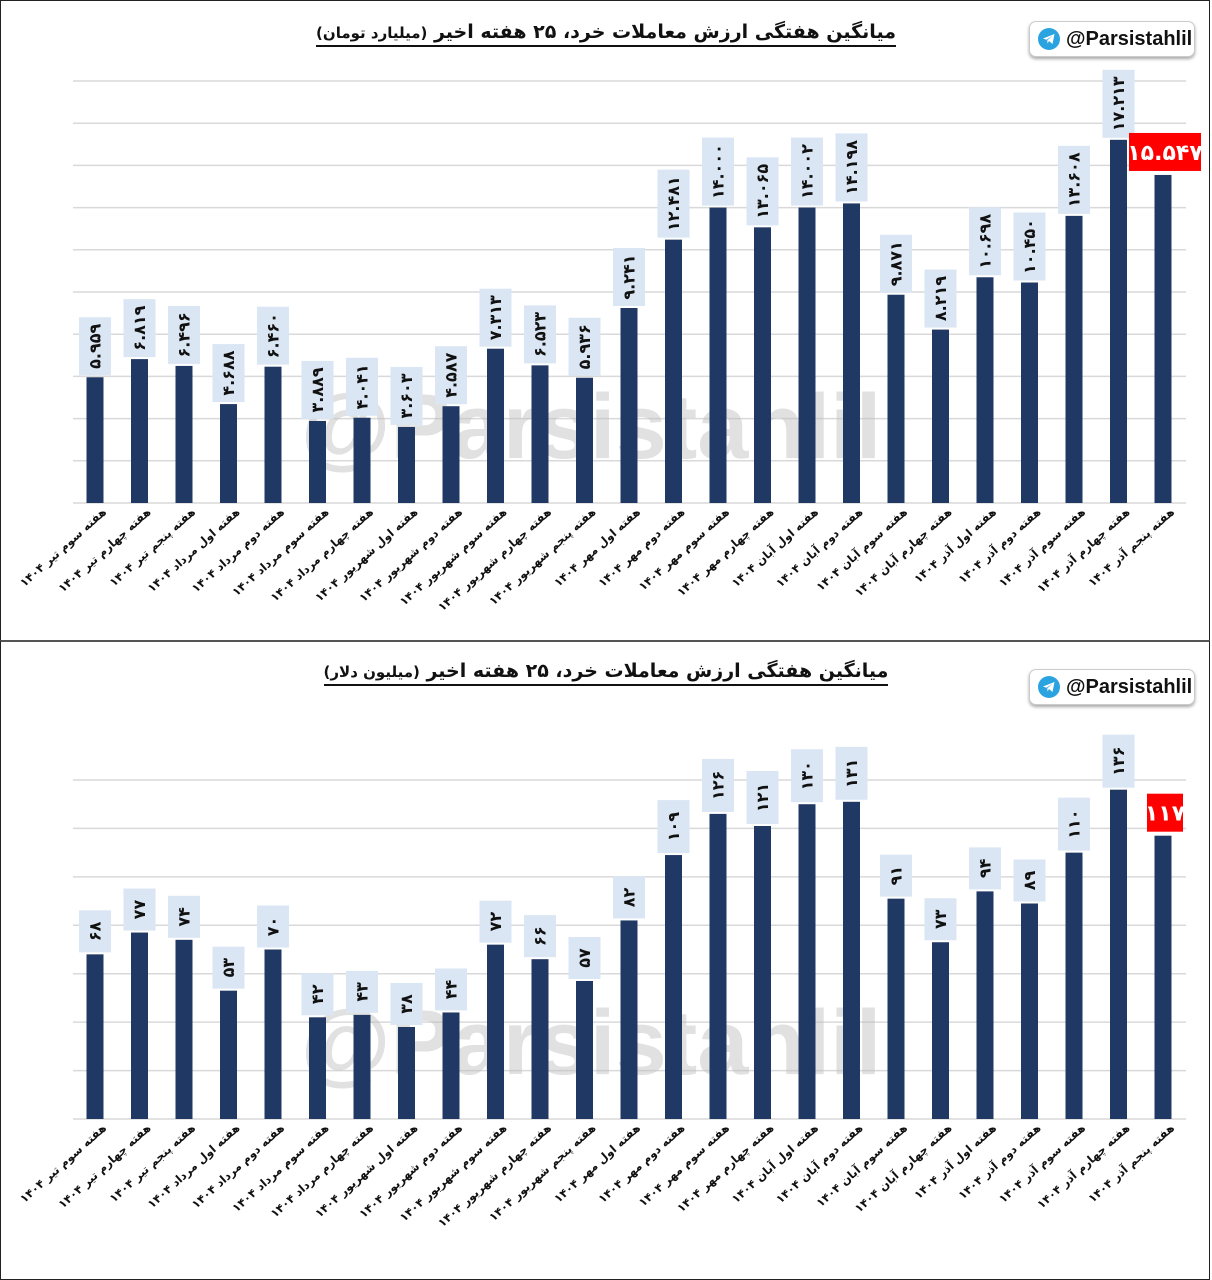  I want to click on data-label: ۹۴, so click(985, 868).